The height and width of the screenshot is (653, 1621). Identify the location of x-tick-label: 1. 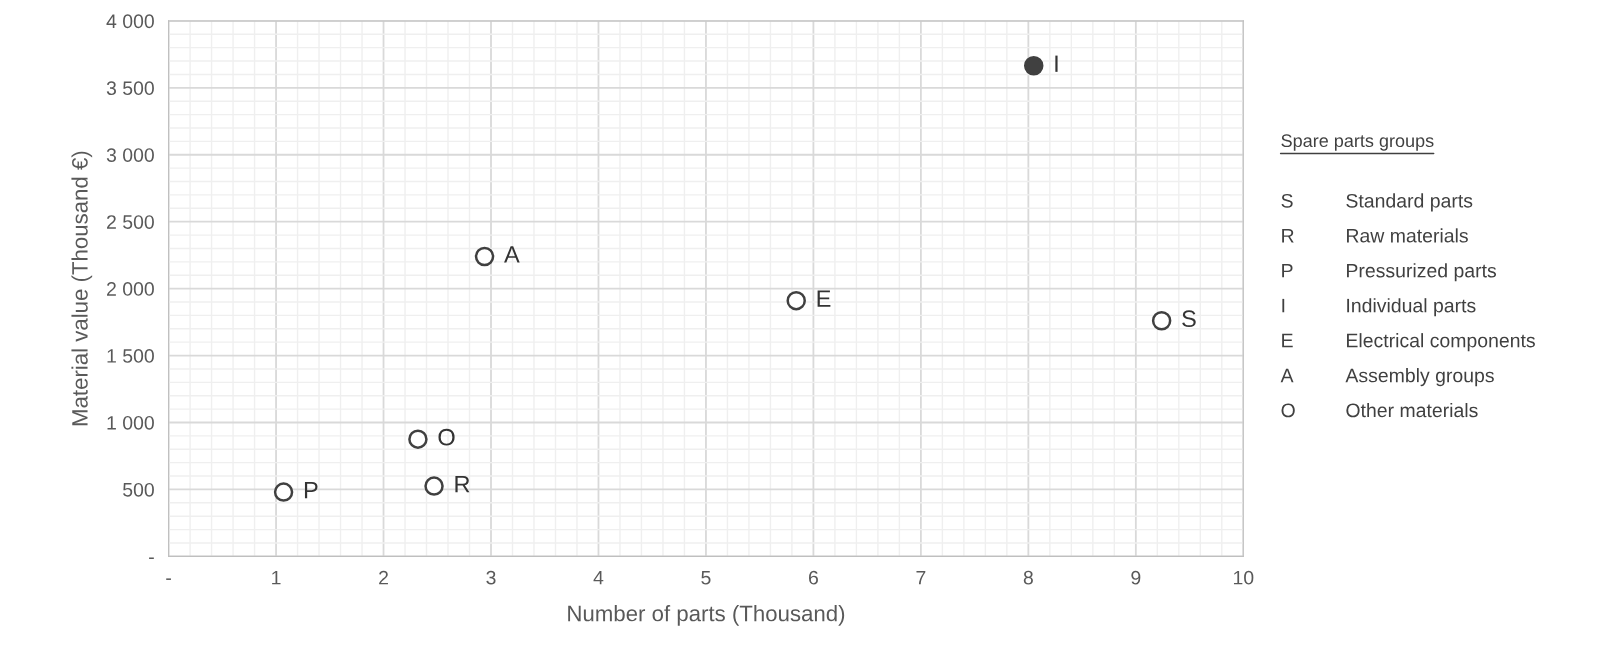
(276, 577).